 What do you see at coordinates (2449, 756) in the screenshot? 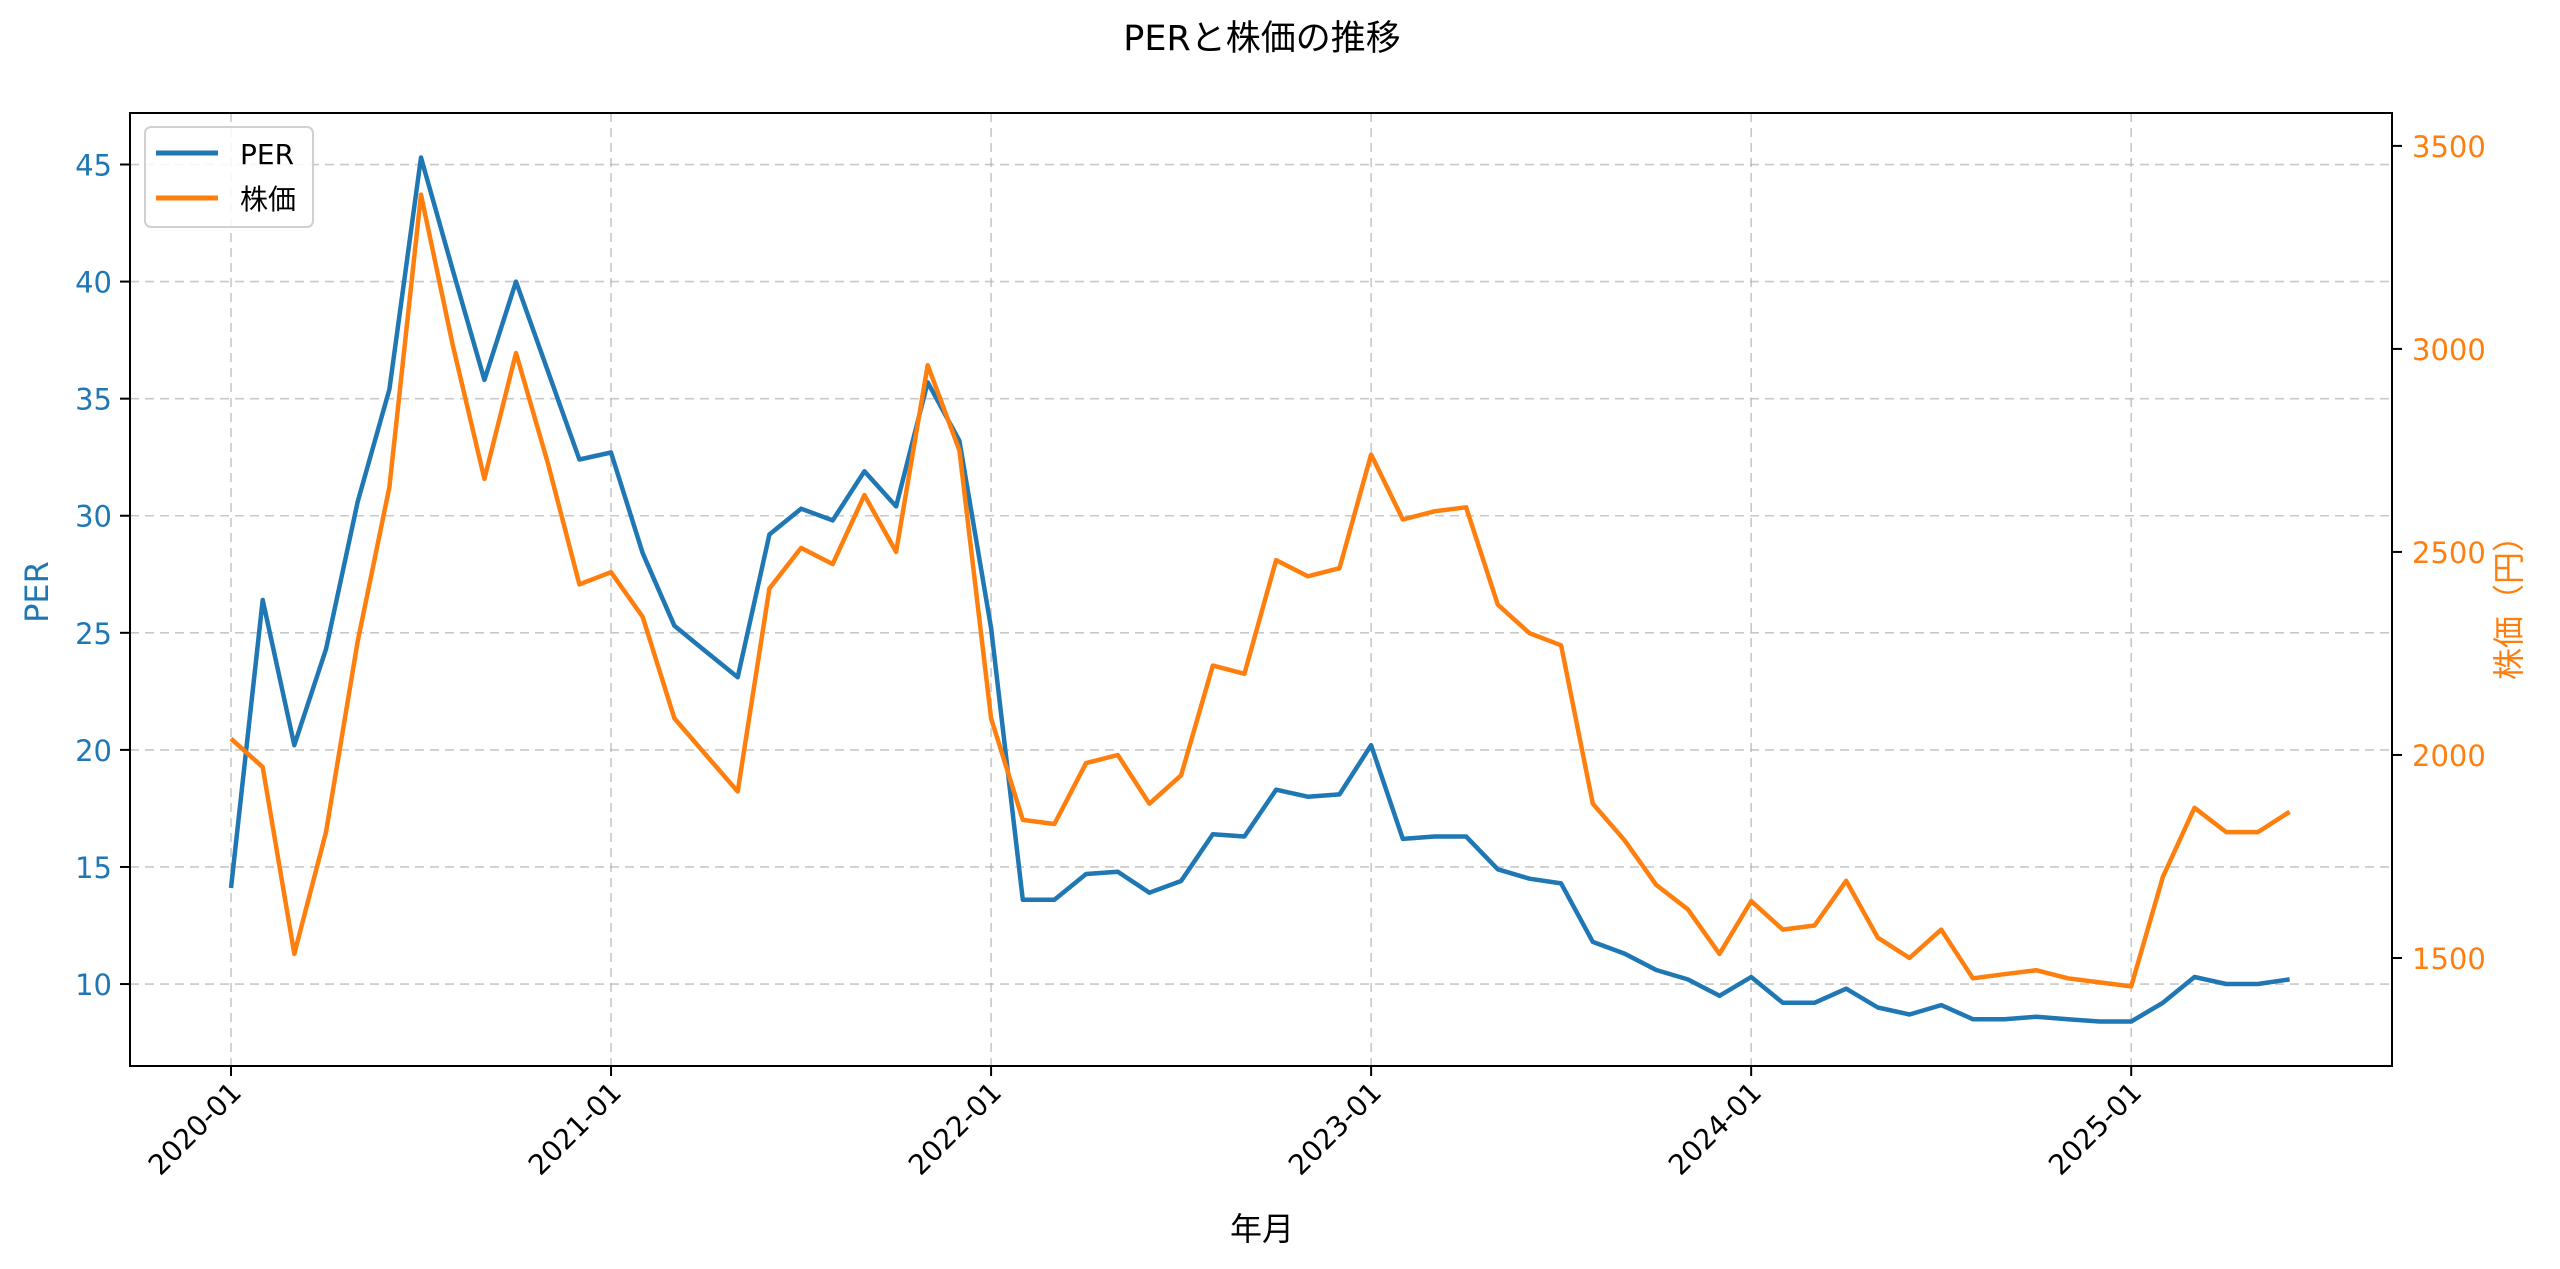
I see `y-tick-label-right: 2000` at bounding box center [2449, 756].